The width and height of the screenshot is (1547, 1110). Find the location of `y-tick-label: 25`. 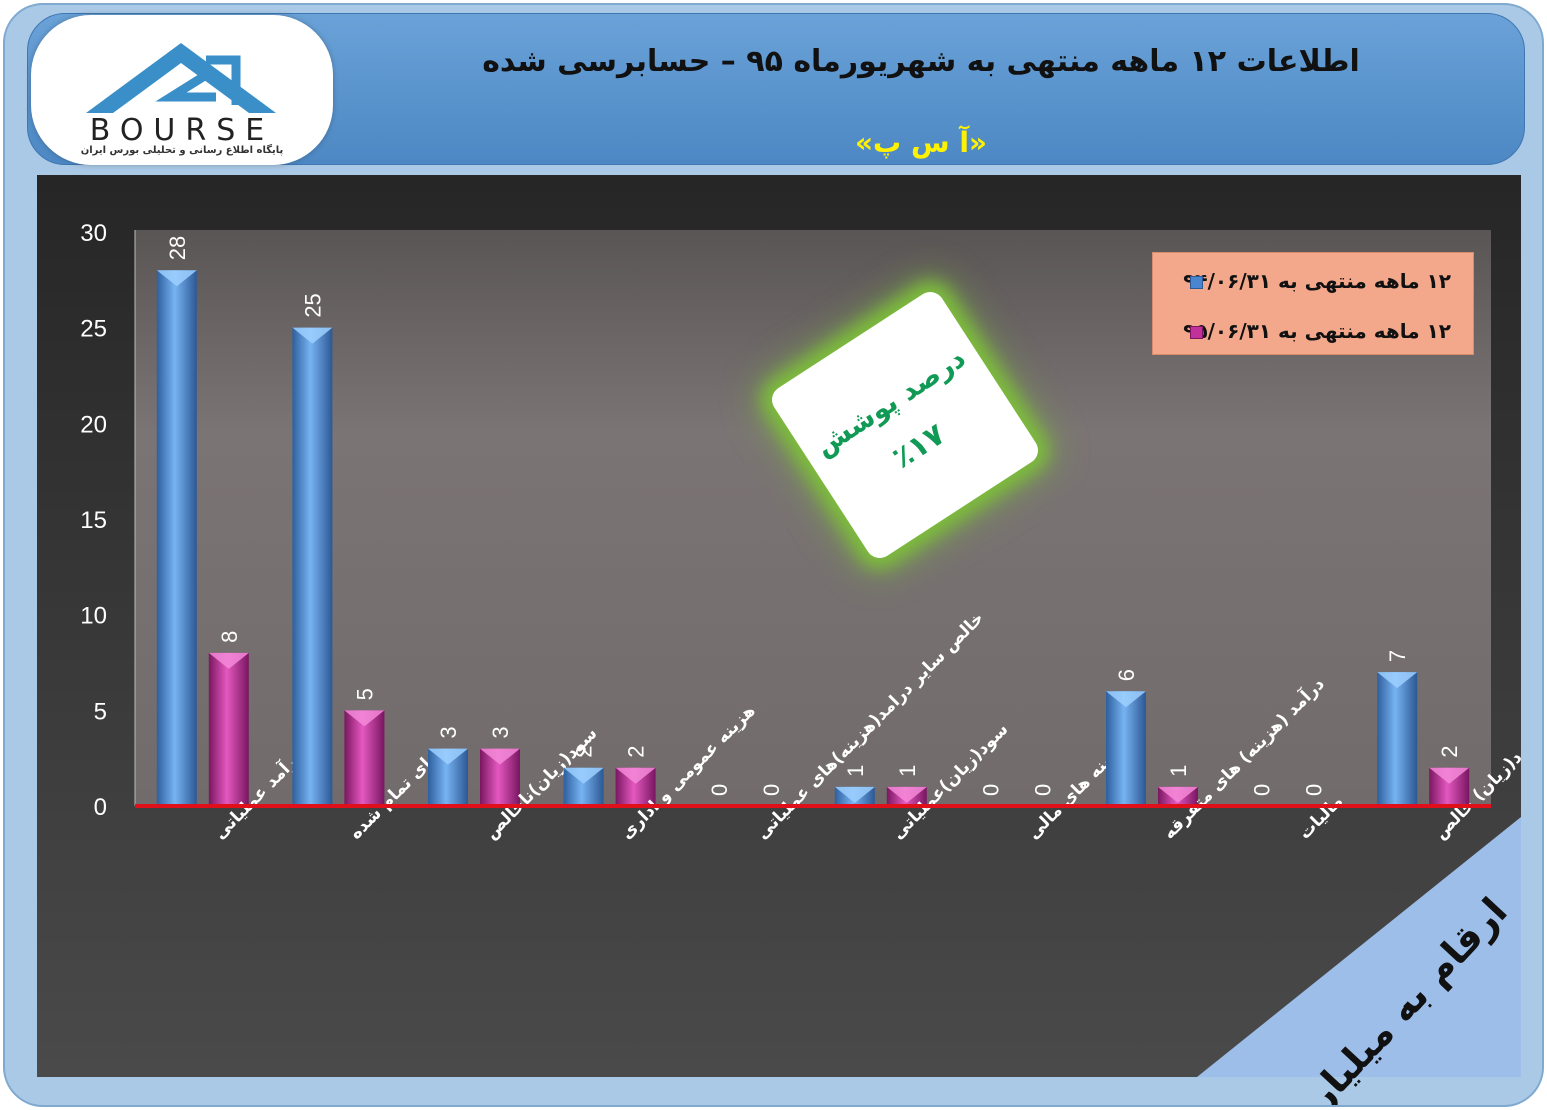

y-tick-label: 25 is located at coordinates (93, 329).